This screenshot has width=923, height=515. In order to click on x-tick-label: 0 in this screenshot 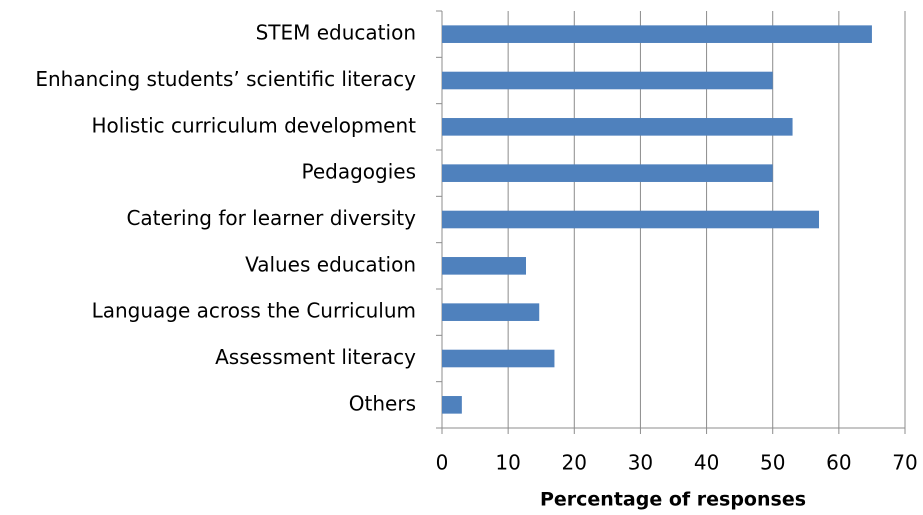, I will do `click(442, 463)`.